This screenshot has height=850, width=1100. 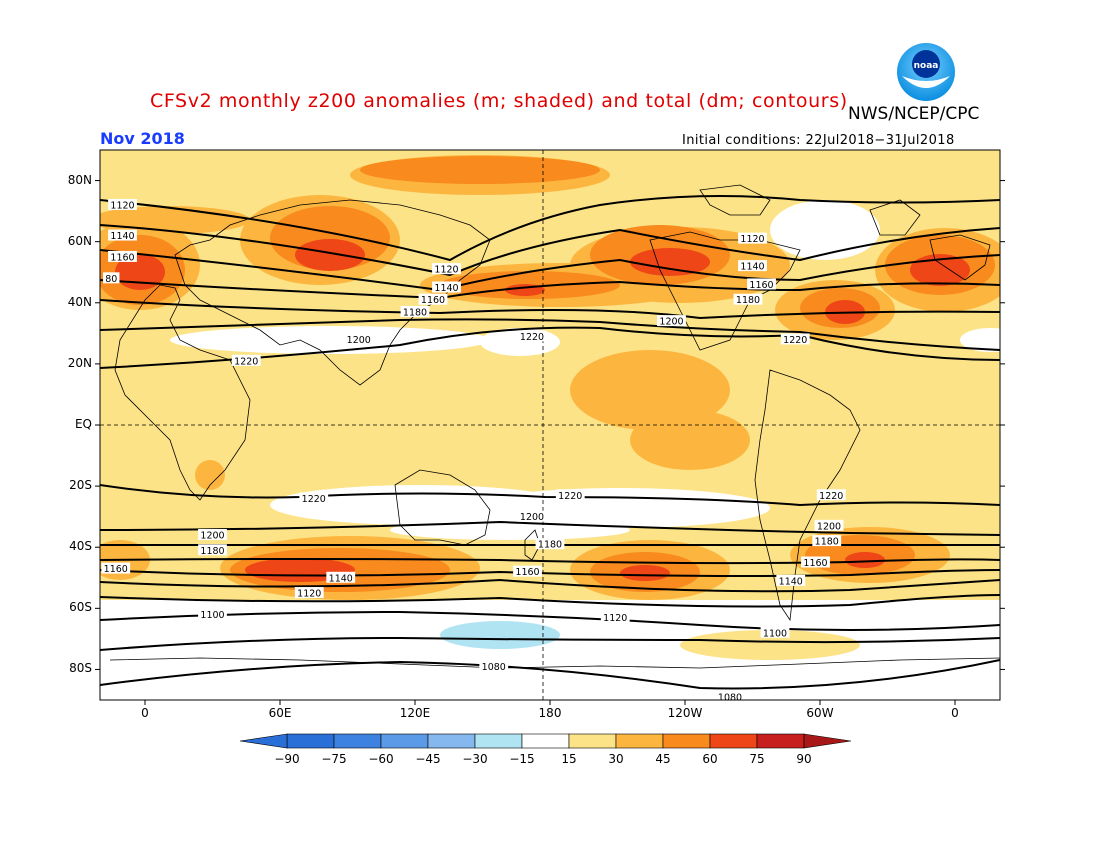 I want to click on colorbar-tick-label: −15, so click(x=522, y=759).